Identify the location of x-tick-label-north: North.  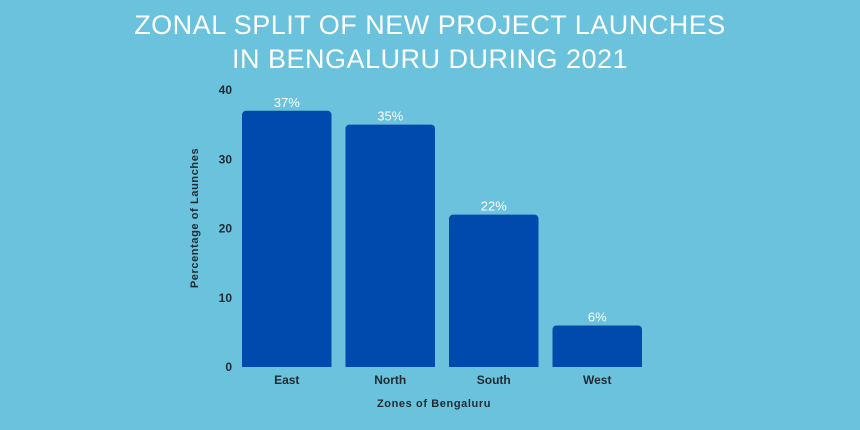
(390, 380).